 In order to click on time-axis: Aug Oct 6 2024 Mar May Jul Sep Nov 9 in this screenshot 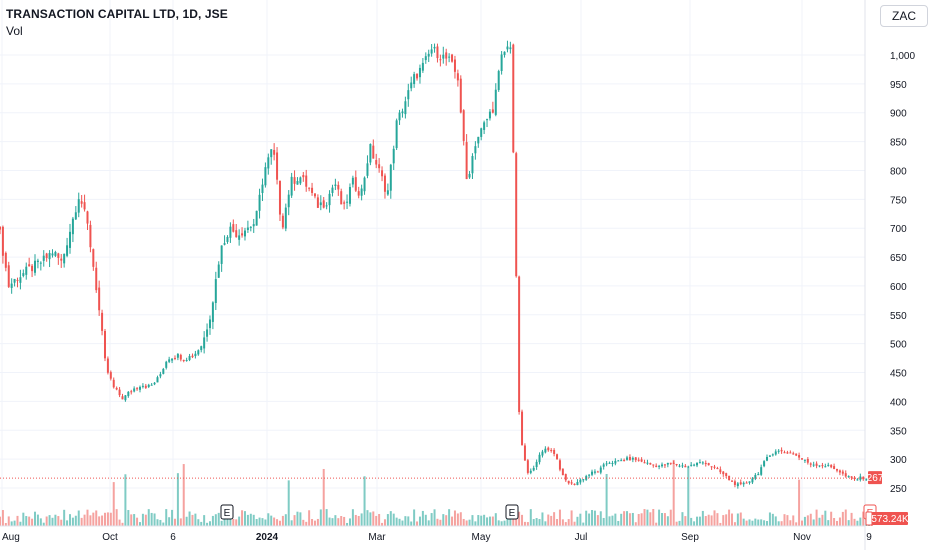, I will do `click(437, 537)`.